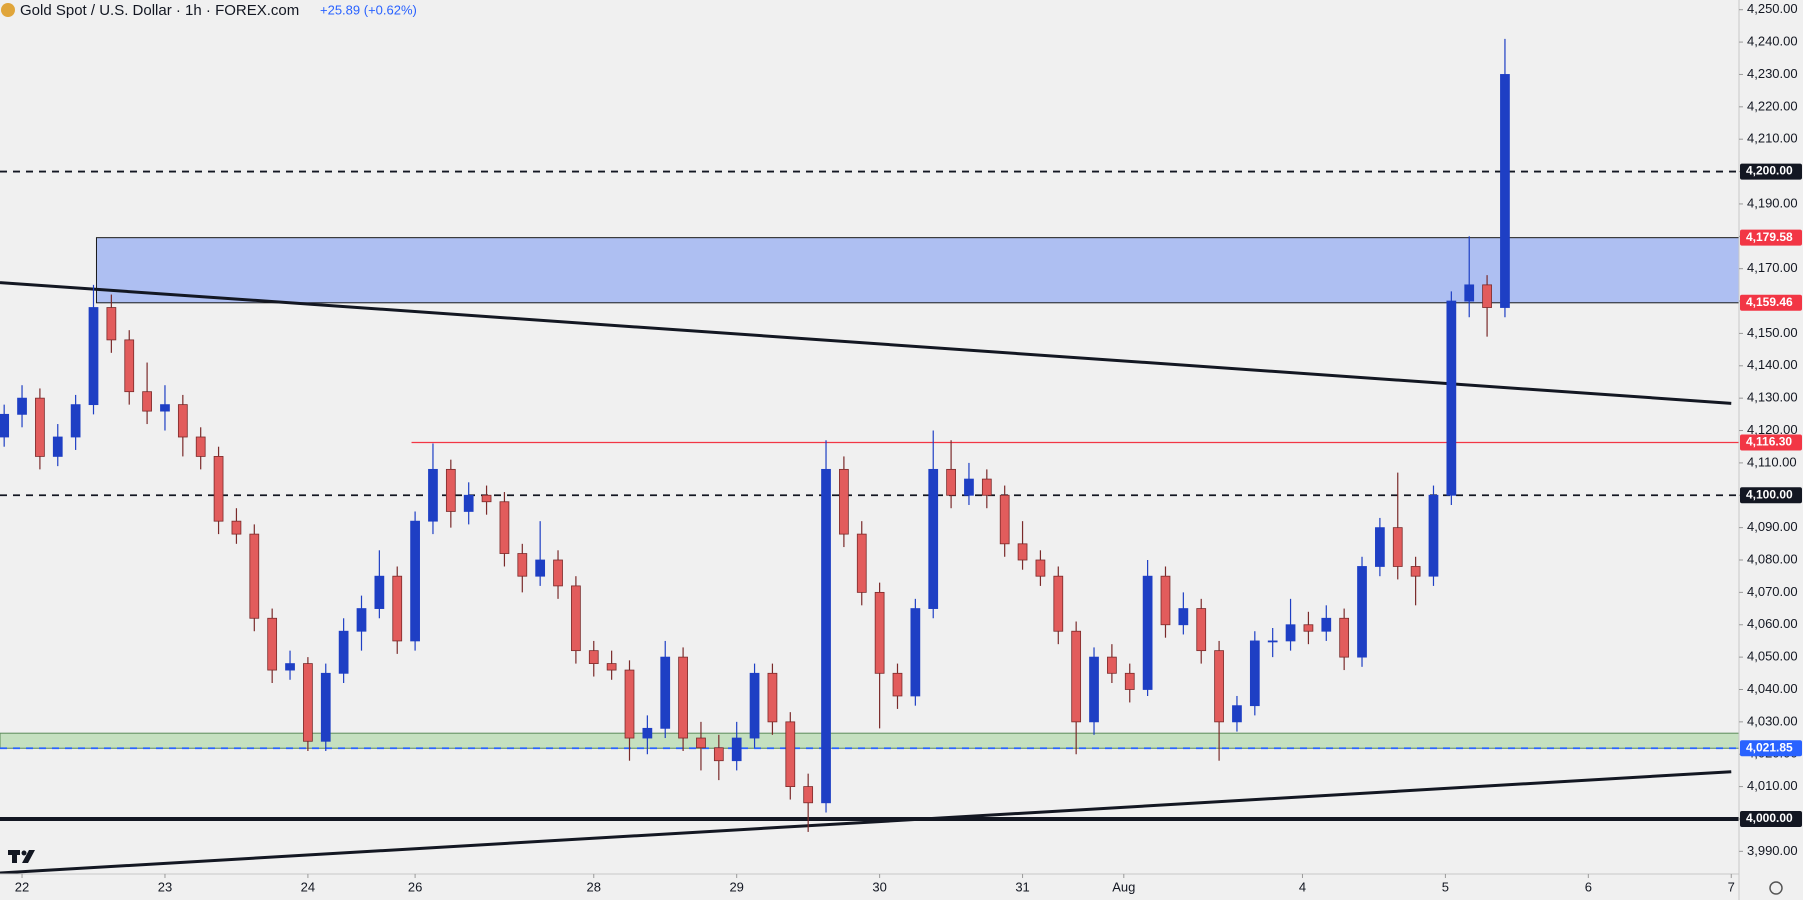 The height and width of the screenshot is (900, 1803). What do you see at coordinates (22, 886) in the screenshot?
I see `x-tick-label: 22` at bounding box center [22, 886].